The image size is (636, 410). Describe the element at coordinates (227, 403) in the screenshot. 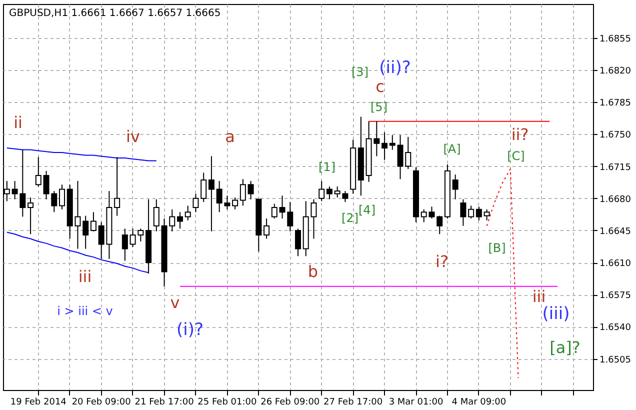

I see `x-tick-label: 25 Feb 01:00` at that location.